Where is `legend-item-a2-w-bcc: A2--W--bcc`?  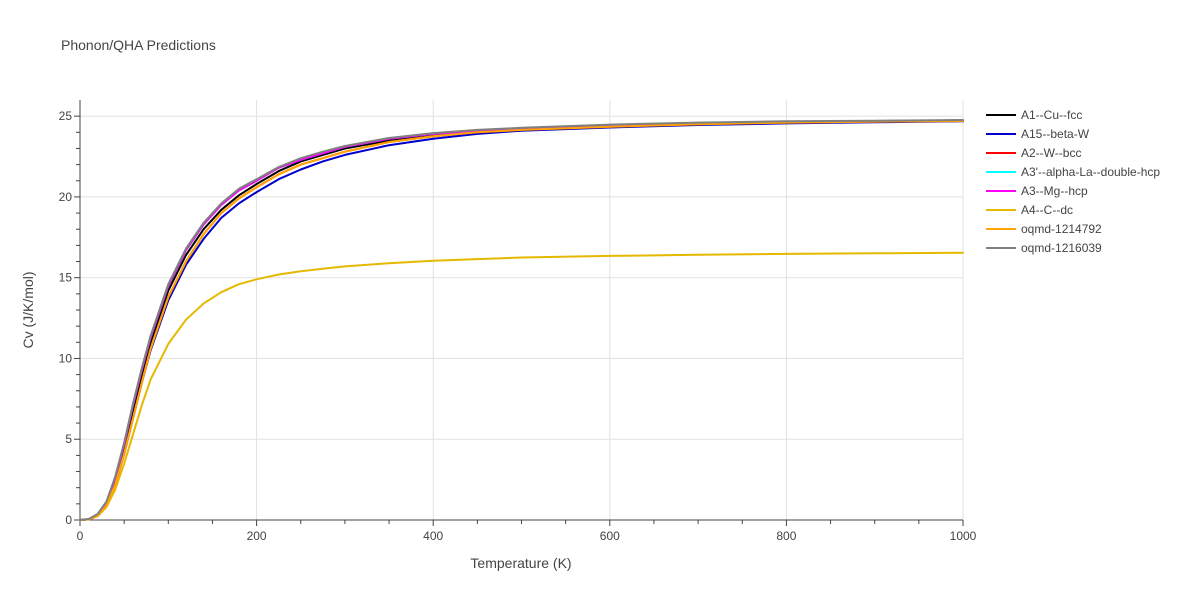 legend-item-a2-w-bcc: A2--W--bcc is located at coordinates (1033, 153).